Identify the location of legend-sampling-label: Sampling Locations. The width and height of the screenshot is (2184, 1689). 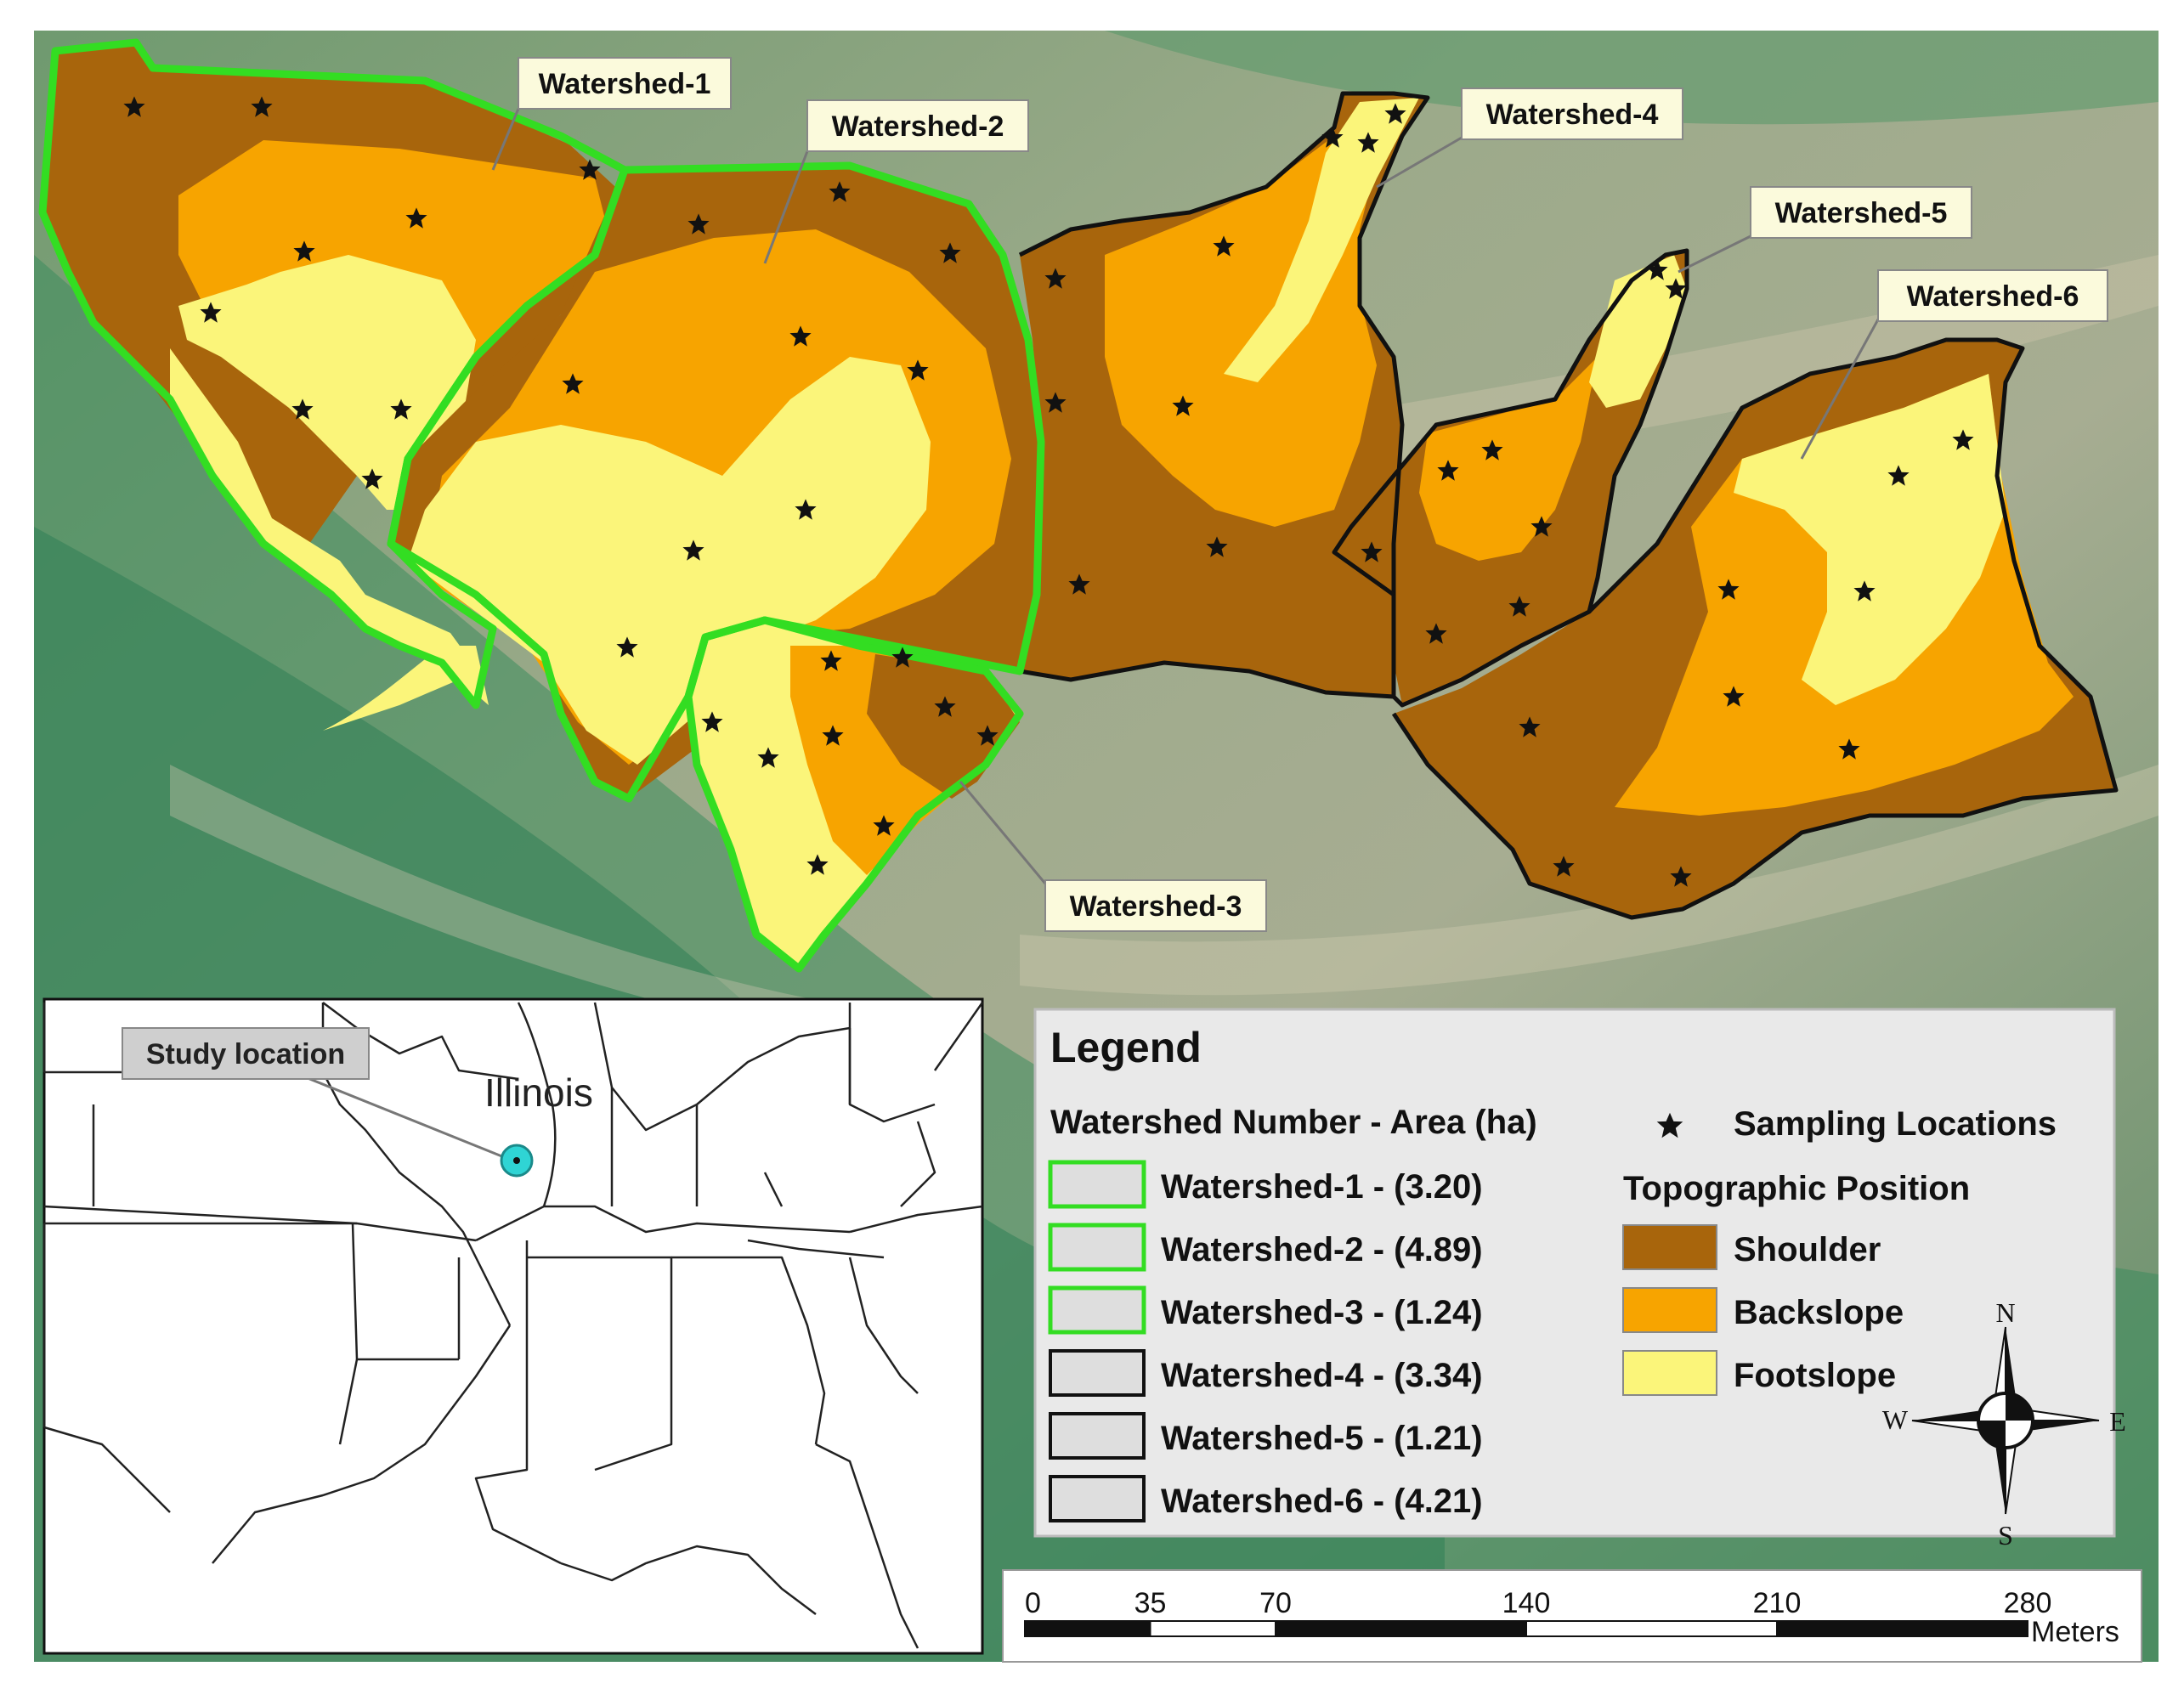
(1895, 1124).